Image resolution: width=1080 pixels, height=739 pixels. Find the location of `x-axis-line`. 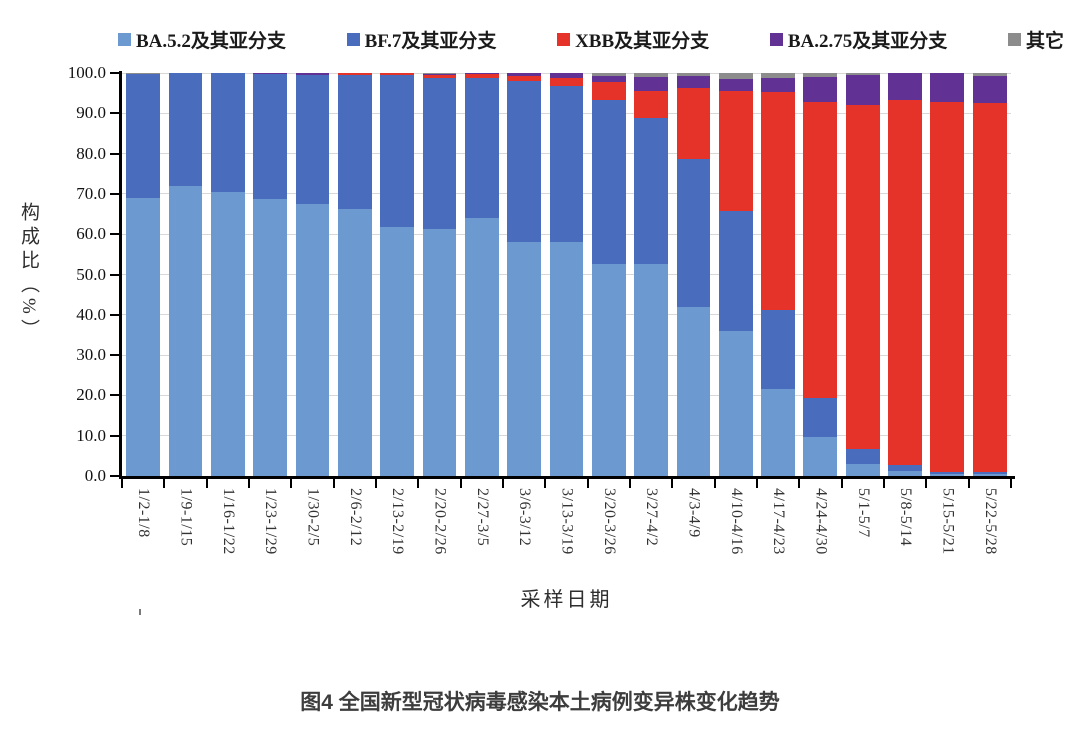

x-axis-line is located at coordinates (567, 477).